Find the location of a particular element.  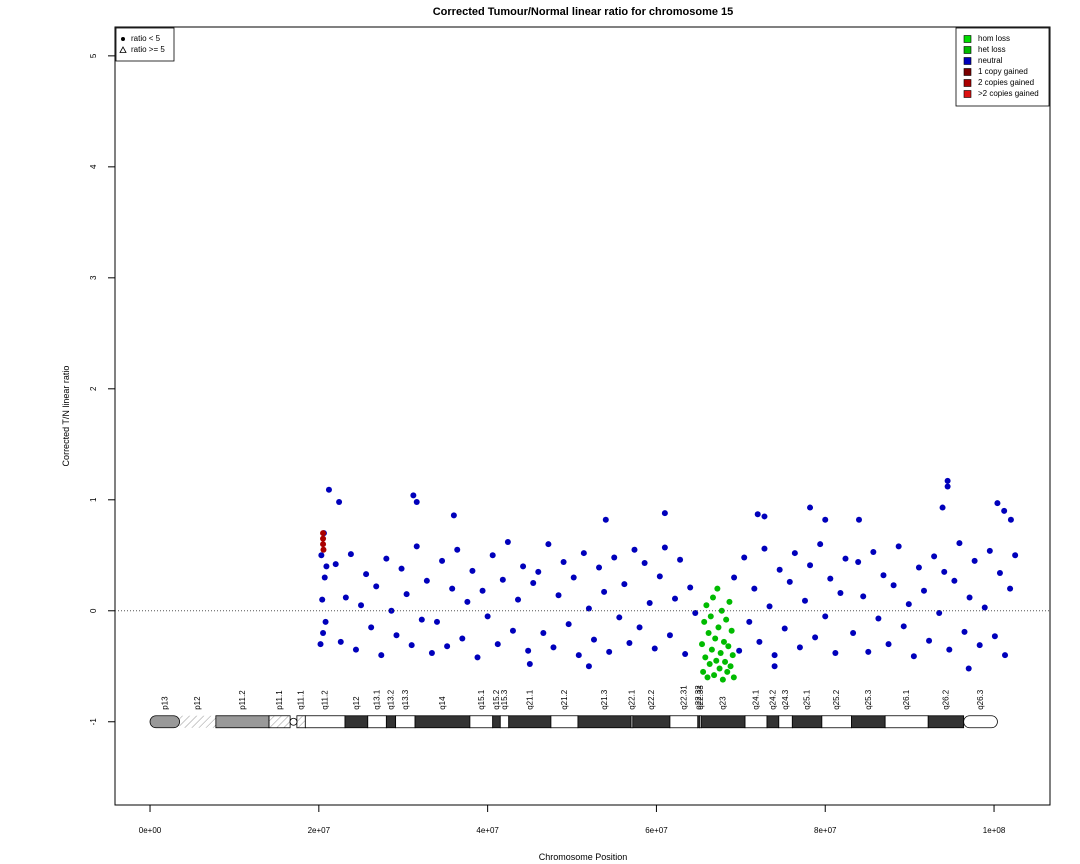

legend-label: >2 copies gained is located at coordinates (1008, 93).